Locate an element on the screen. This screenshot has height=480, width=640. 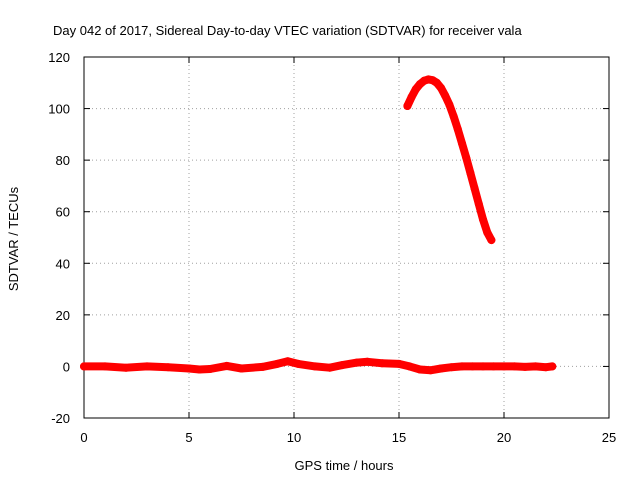
y-tick-label: -20 is located at coordinates (60, 418).